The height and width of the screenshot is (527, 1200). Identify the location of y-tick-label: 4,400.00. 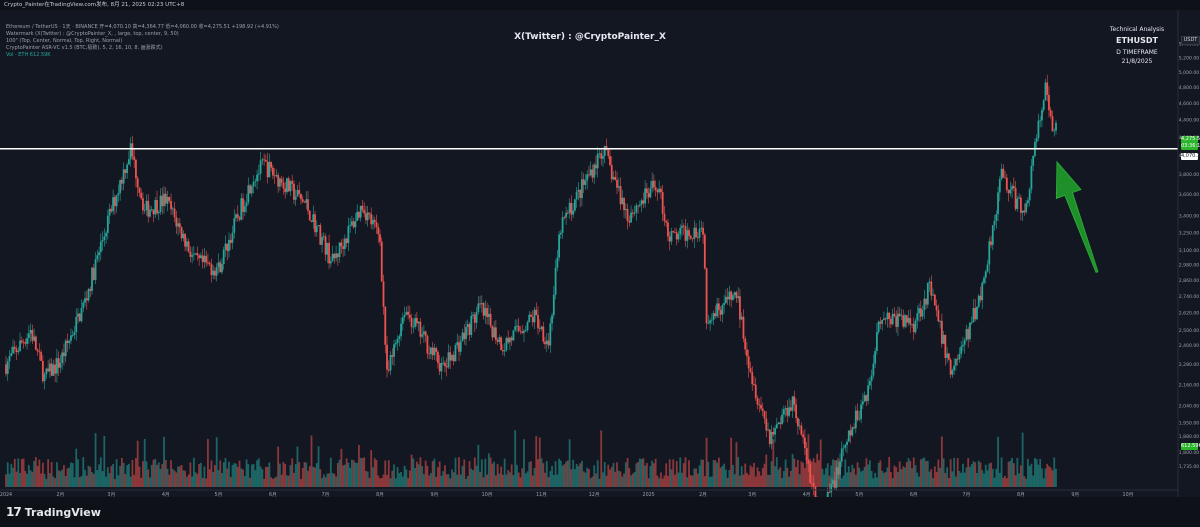
(1189, 121).